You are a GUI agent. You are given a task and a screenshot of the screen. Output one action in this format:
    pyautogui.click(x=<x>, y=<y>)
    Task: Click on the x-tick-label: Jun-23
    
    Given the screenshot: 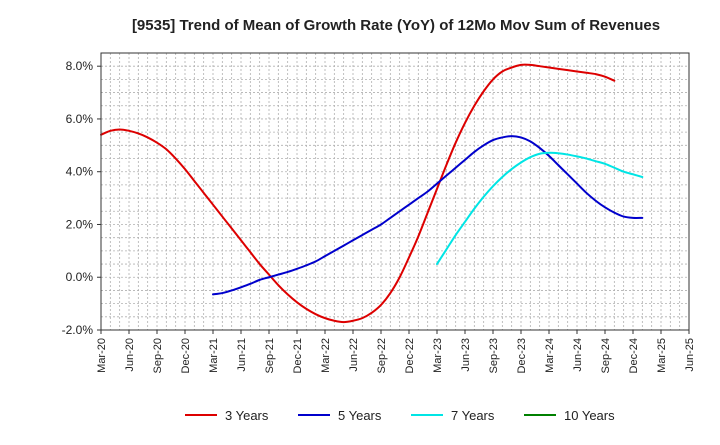 What is the action you would take?
    pyautogui.click(x=466, y=355)
    